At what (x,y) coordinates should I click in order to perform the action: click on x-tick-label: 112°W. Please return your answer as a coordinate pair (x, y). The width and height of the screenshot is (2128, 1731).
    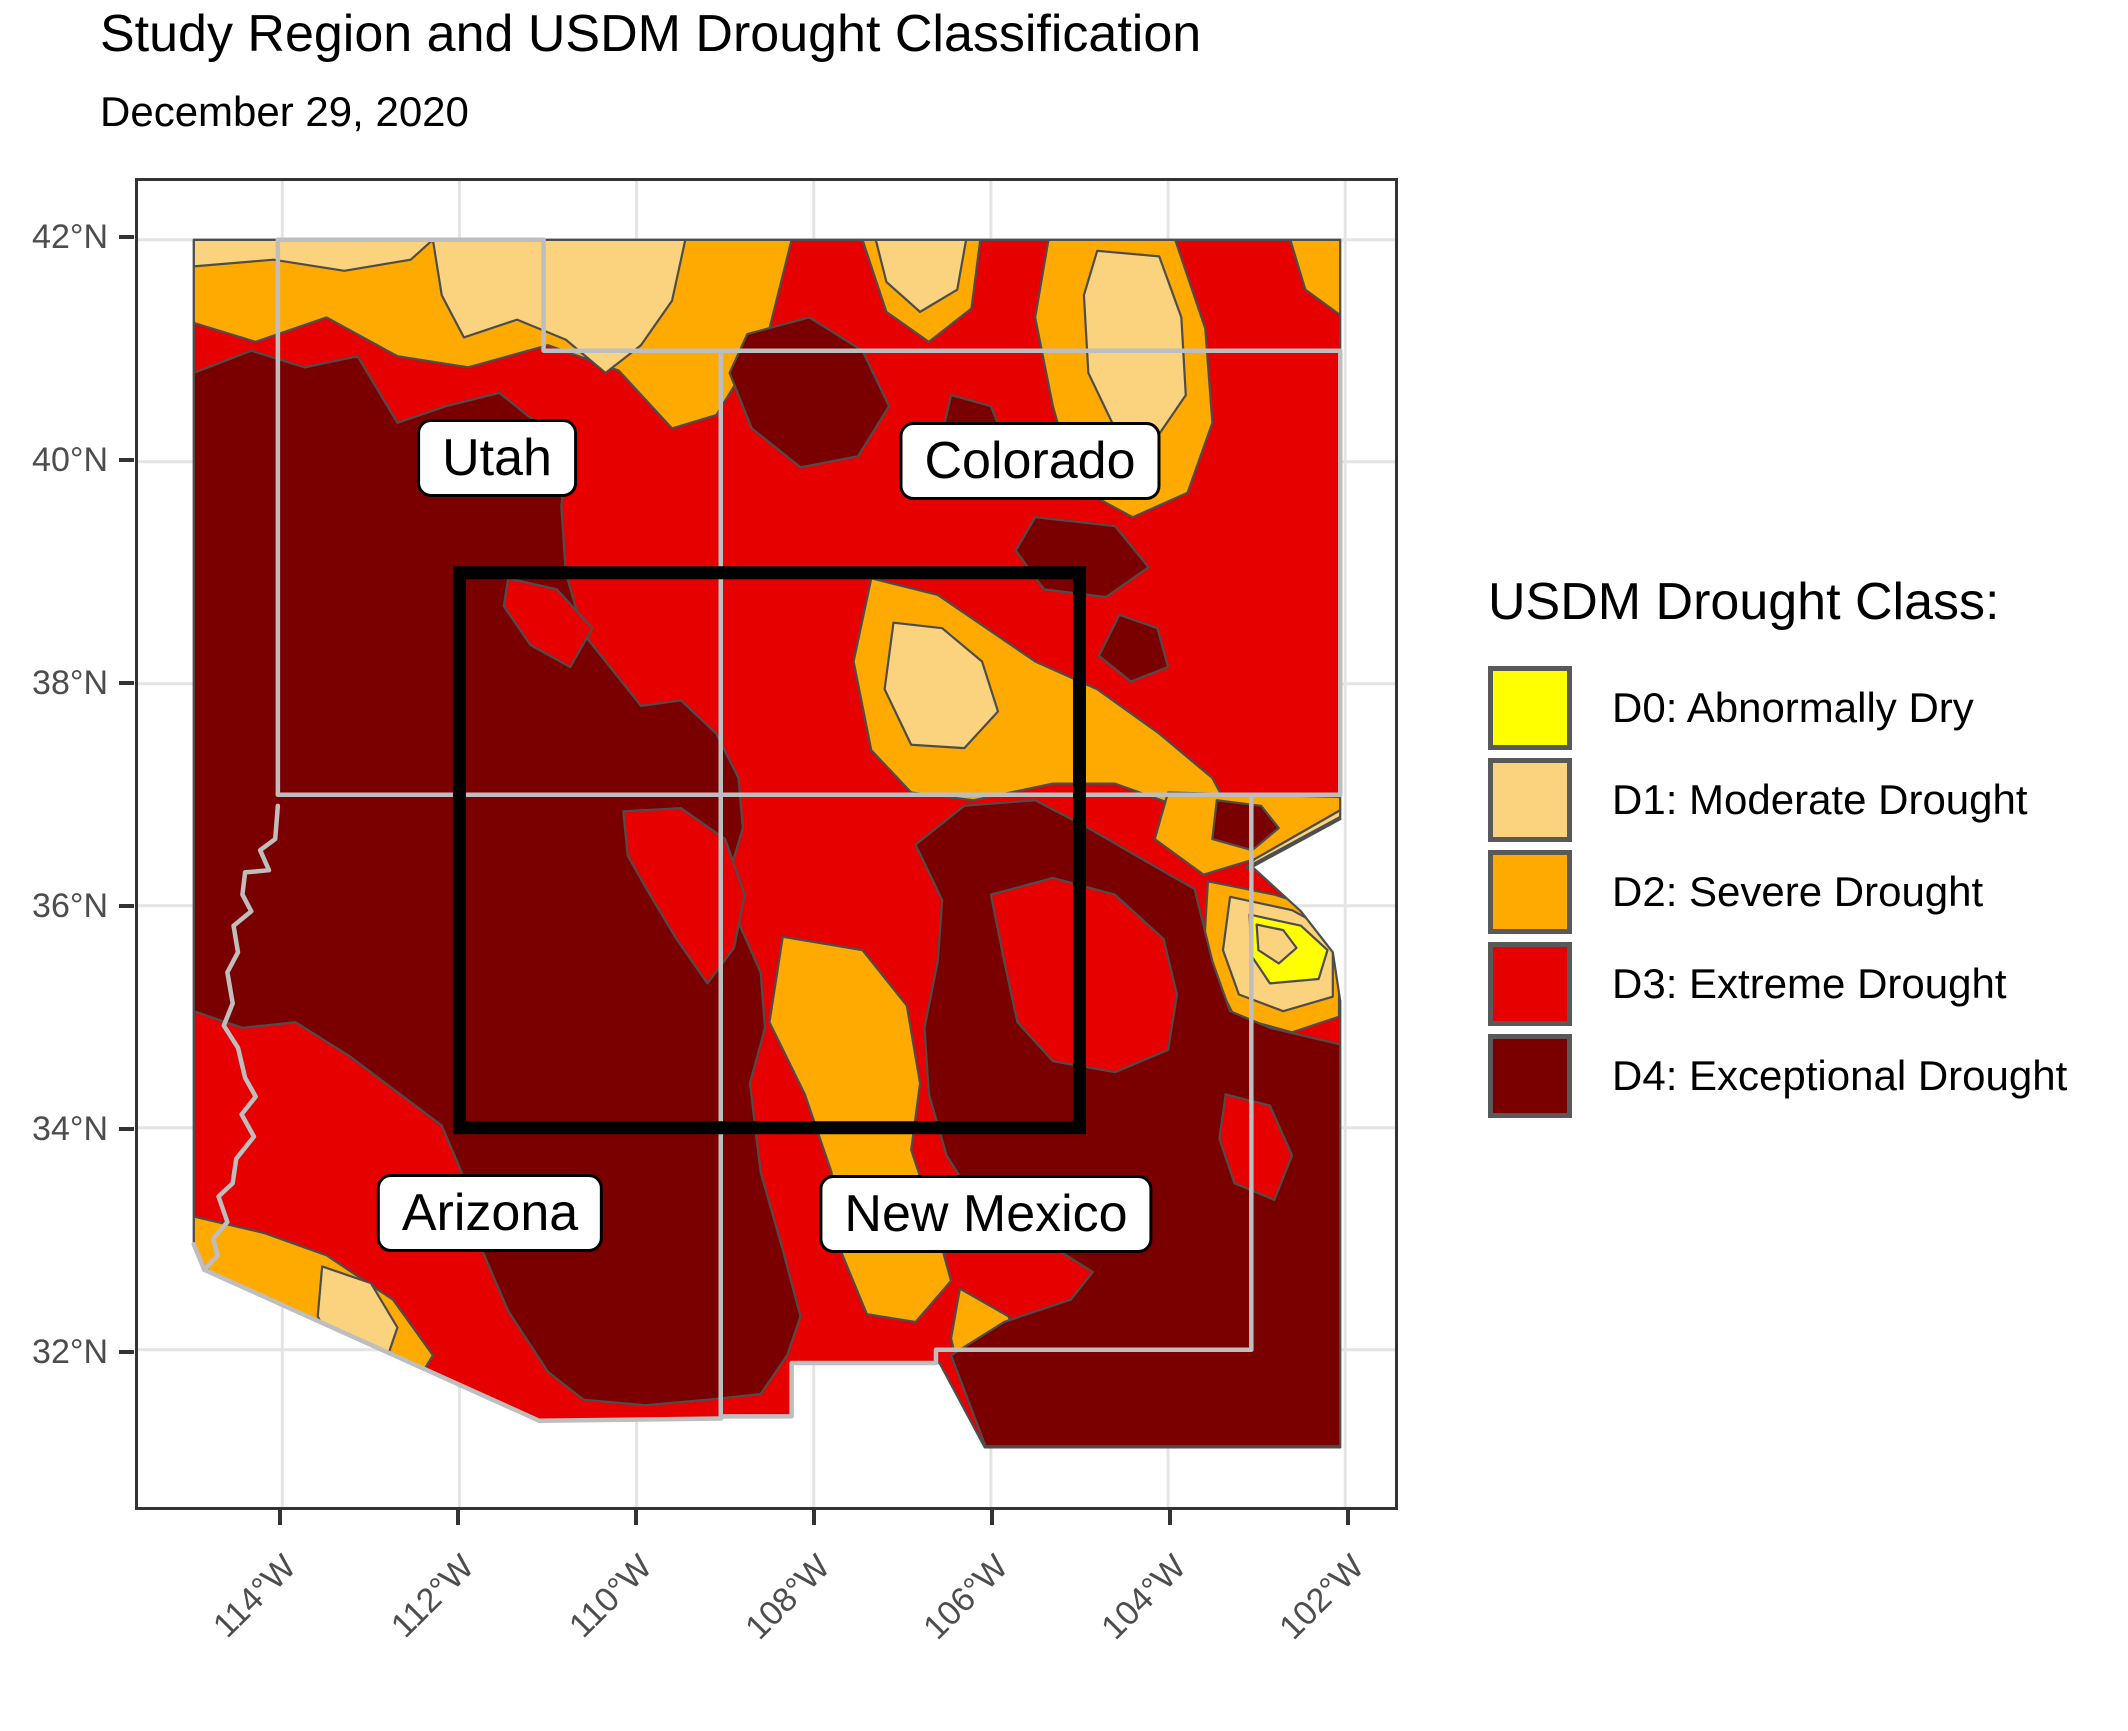
    Looking at the image, I should click on (432, 1596).